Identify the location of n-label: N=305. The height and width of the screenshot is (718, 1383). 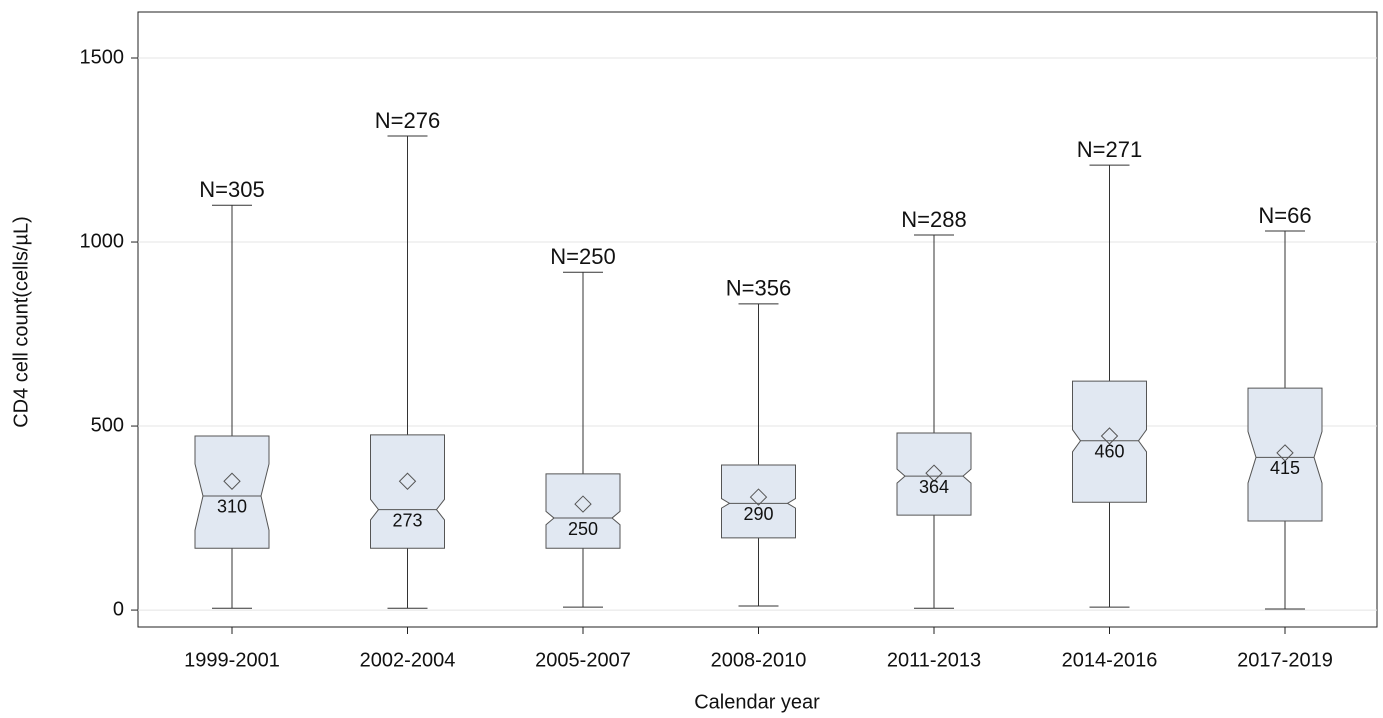
(231, 189).